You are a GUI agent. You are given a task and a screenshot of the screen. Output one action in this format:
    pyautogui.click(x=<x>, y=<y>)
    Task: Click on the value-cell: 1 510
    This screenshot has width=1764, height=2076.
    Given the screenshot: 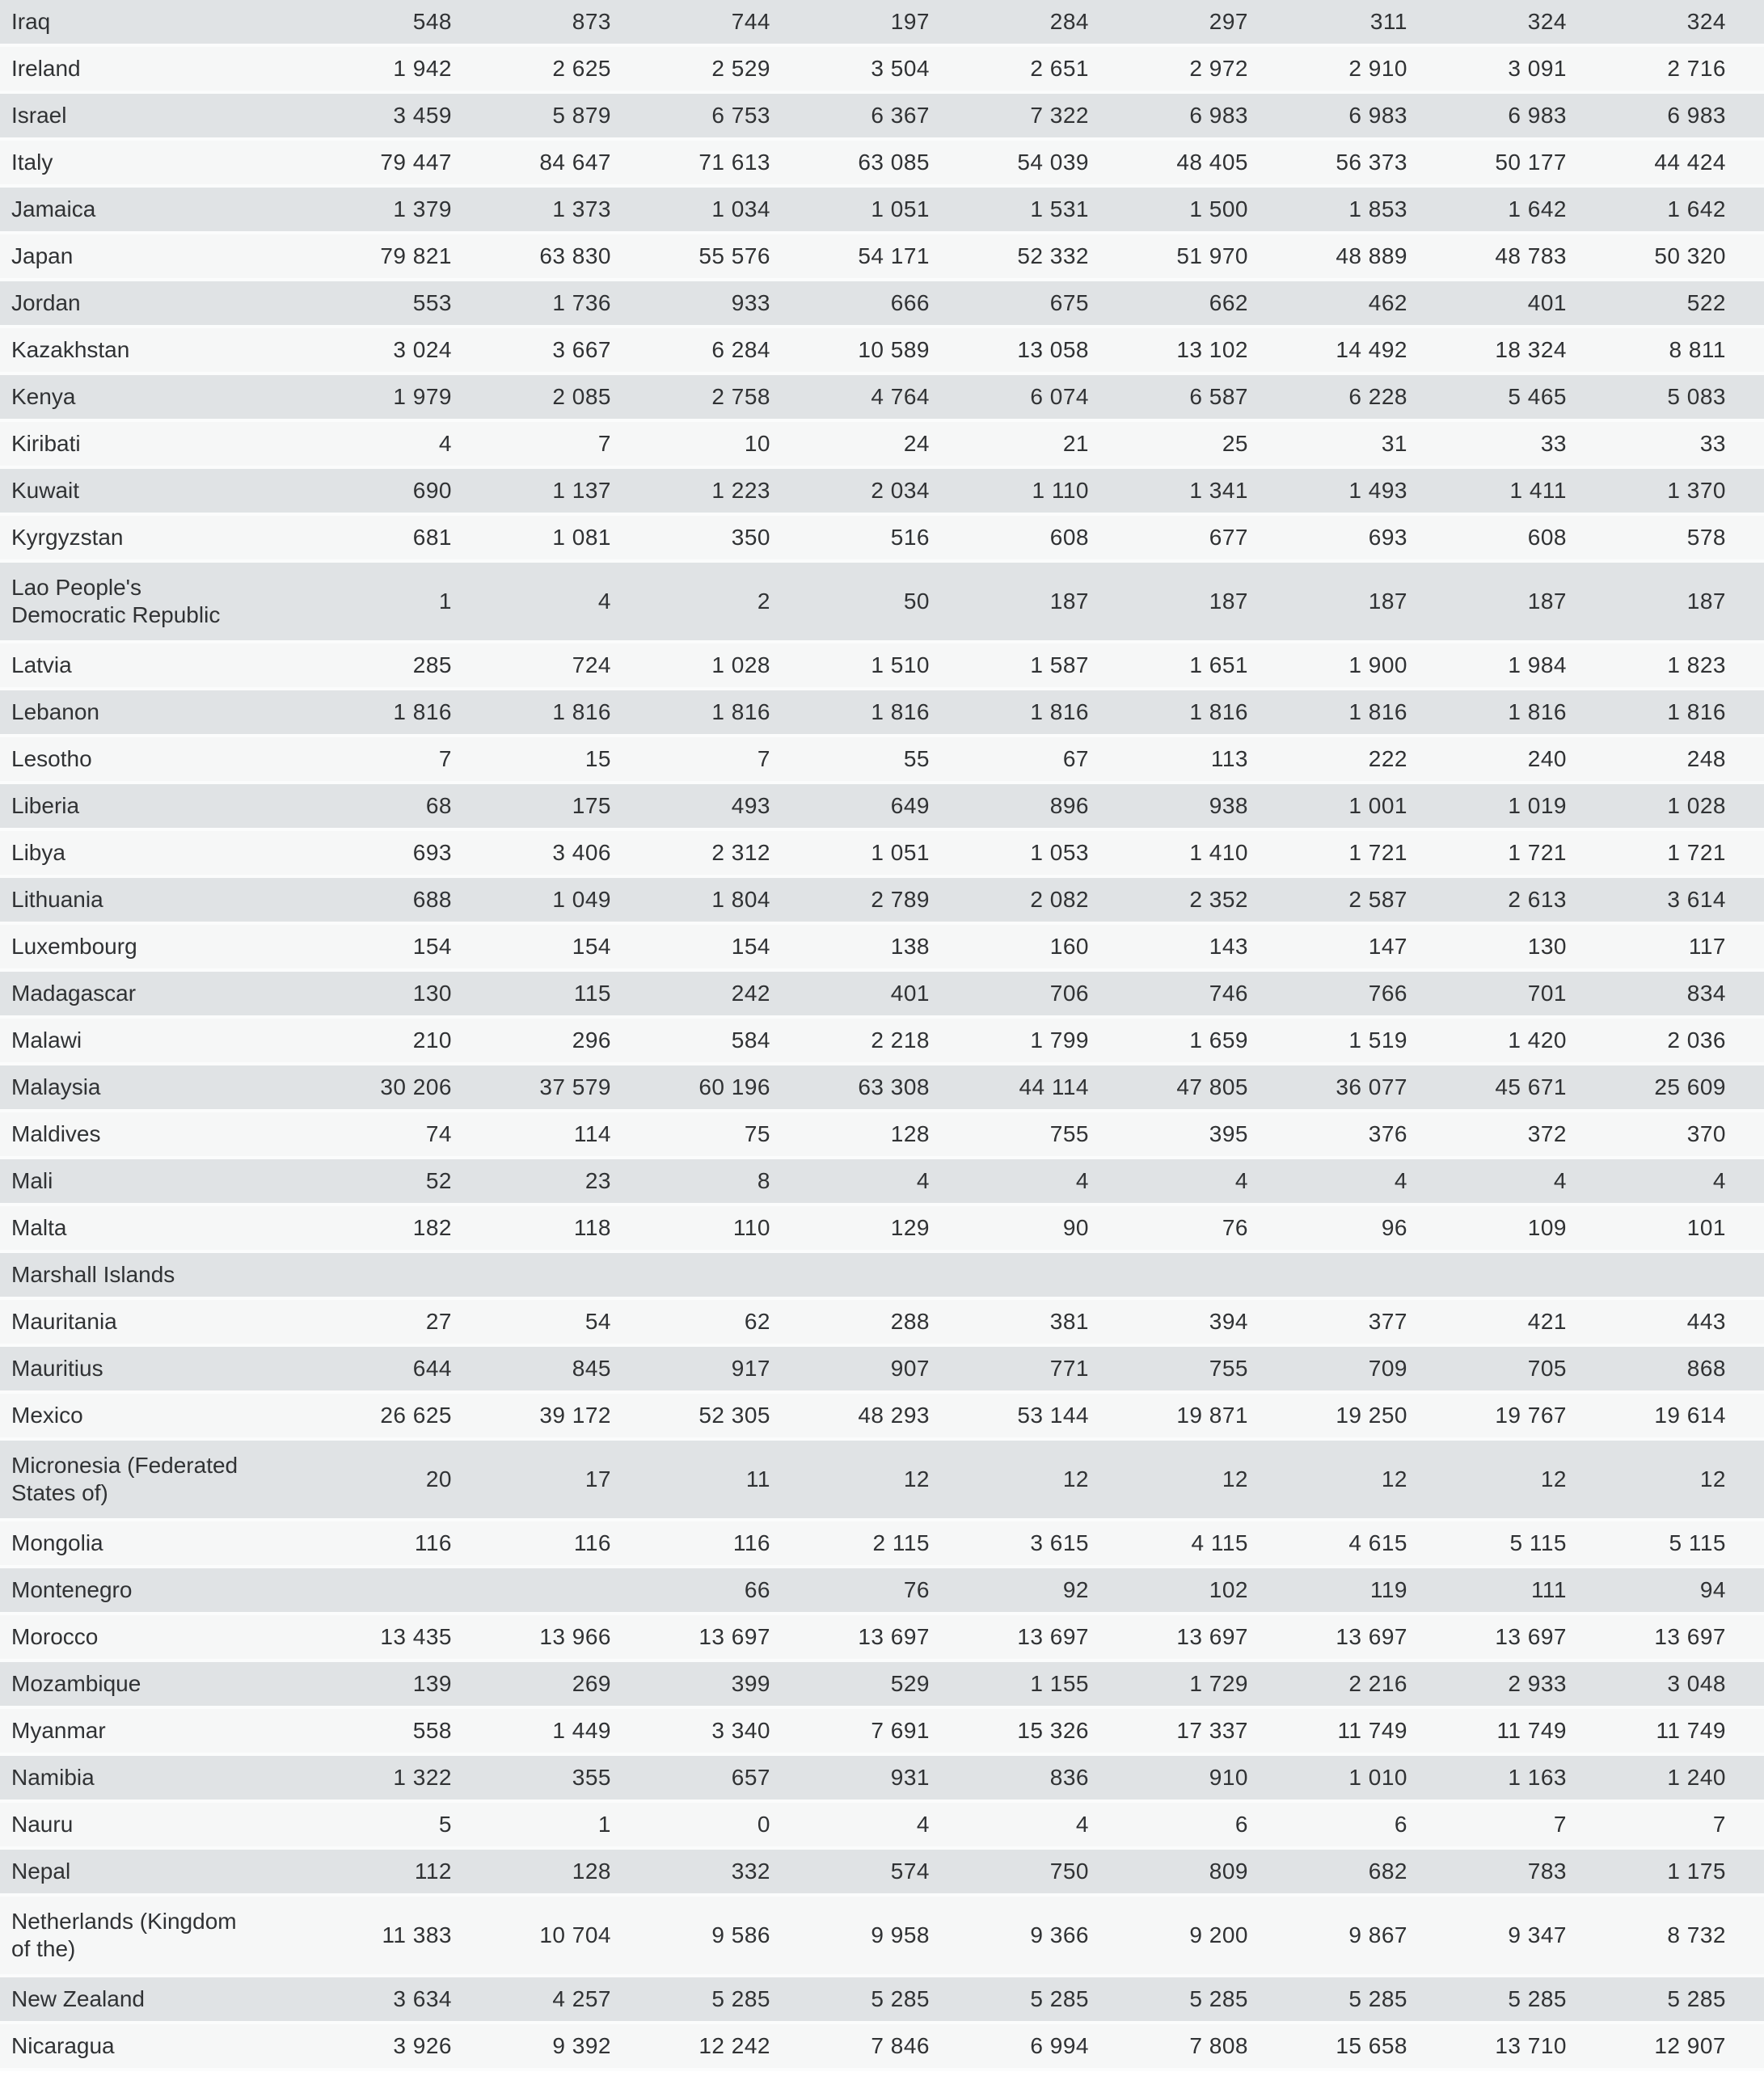 What is the action you would take?
    pyautogui.click(x=850, y=666)
    